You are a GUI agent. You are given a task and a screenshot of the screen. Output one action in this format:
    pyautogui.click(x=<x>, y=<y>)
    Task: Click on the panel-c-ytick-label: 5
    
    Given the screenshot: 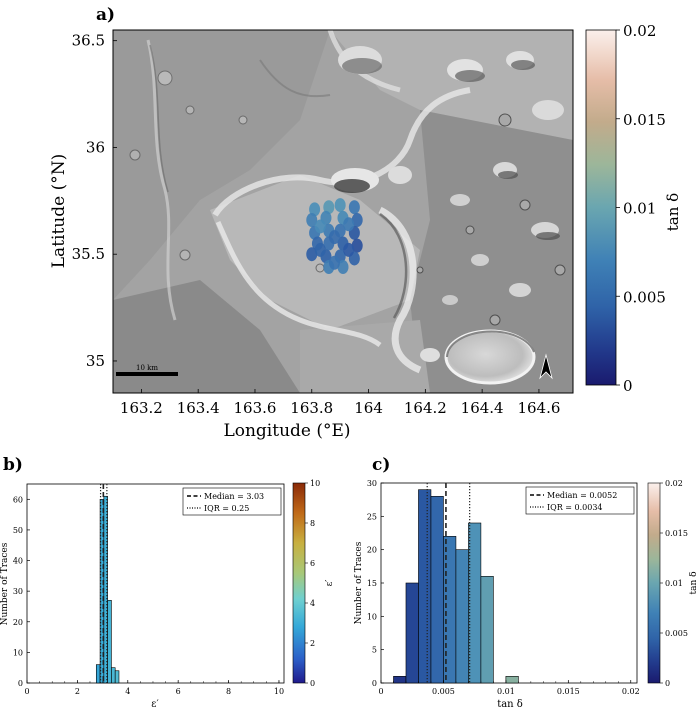 What is the action you would take?
    pyautogui.click(x=374, y=650)
    